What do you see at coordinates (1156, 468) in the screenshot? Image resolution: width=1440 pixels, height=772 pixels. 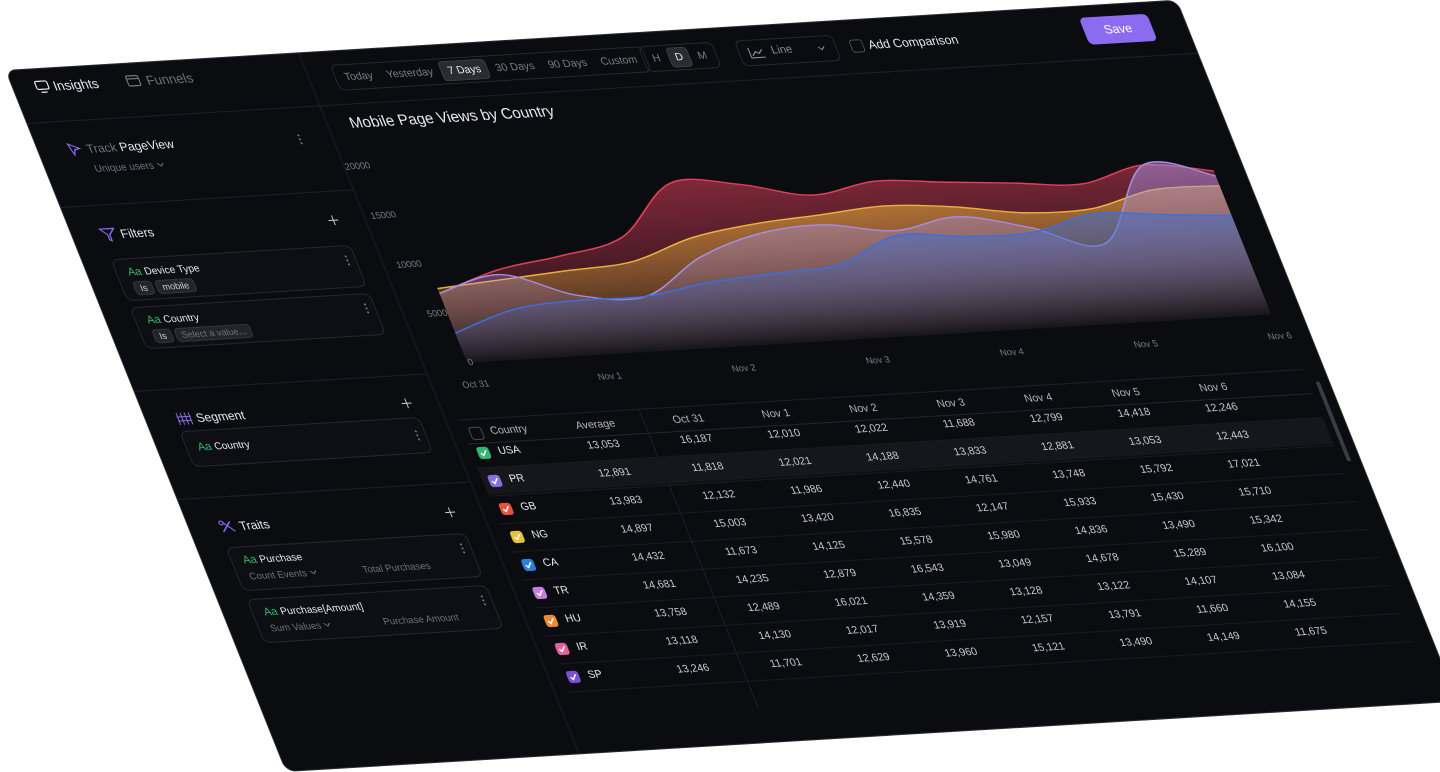 I see `cell: 15,792` at bounding box center [1156, 468].